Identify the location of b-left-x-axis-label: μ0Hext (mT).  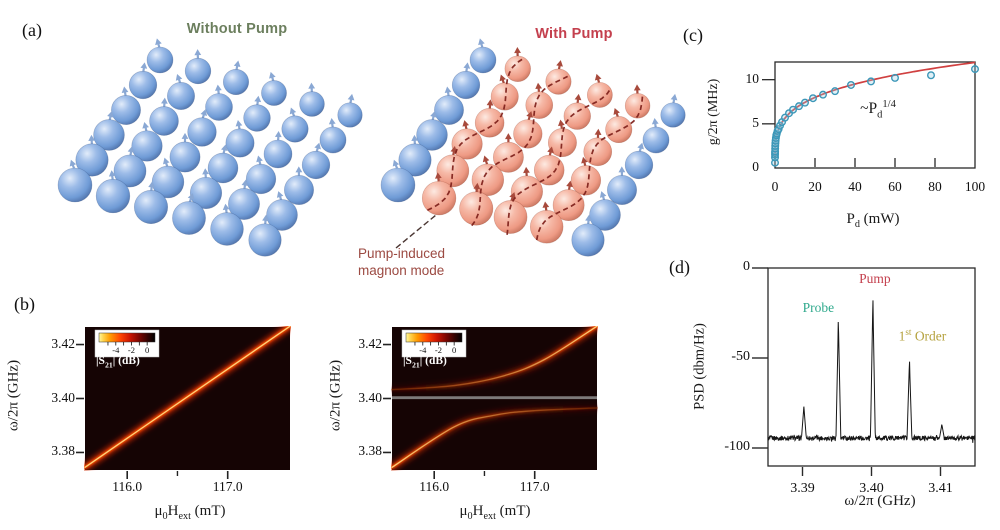
(190, 512).